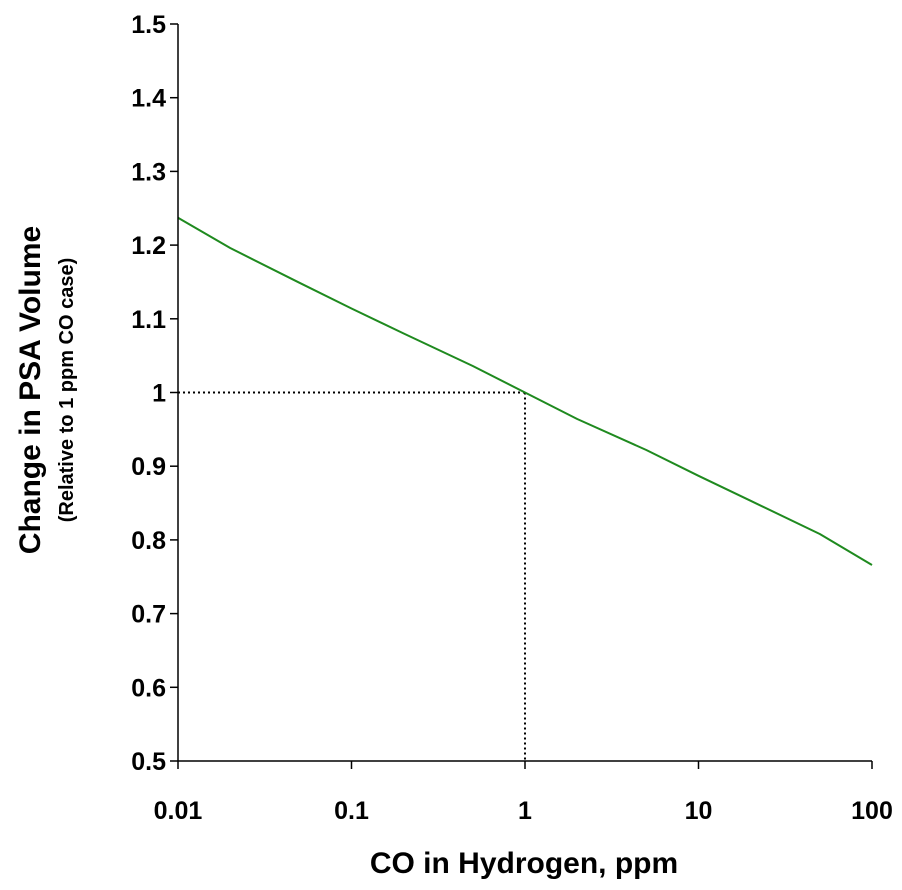 This screenshot has width=902, height=890. What do you see at coordinates (351, 811) in the screenshot?
I see `x-tick-label: 0.1` at bounding box center [351, 811].